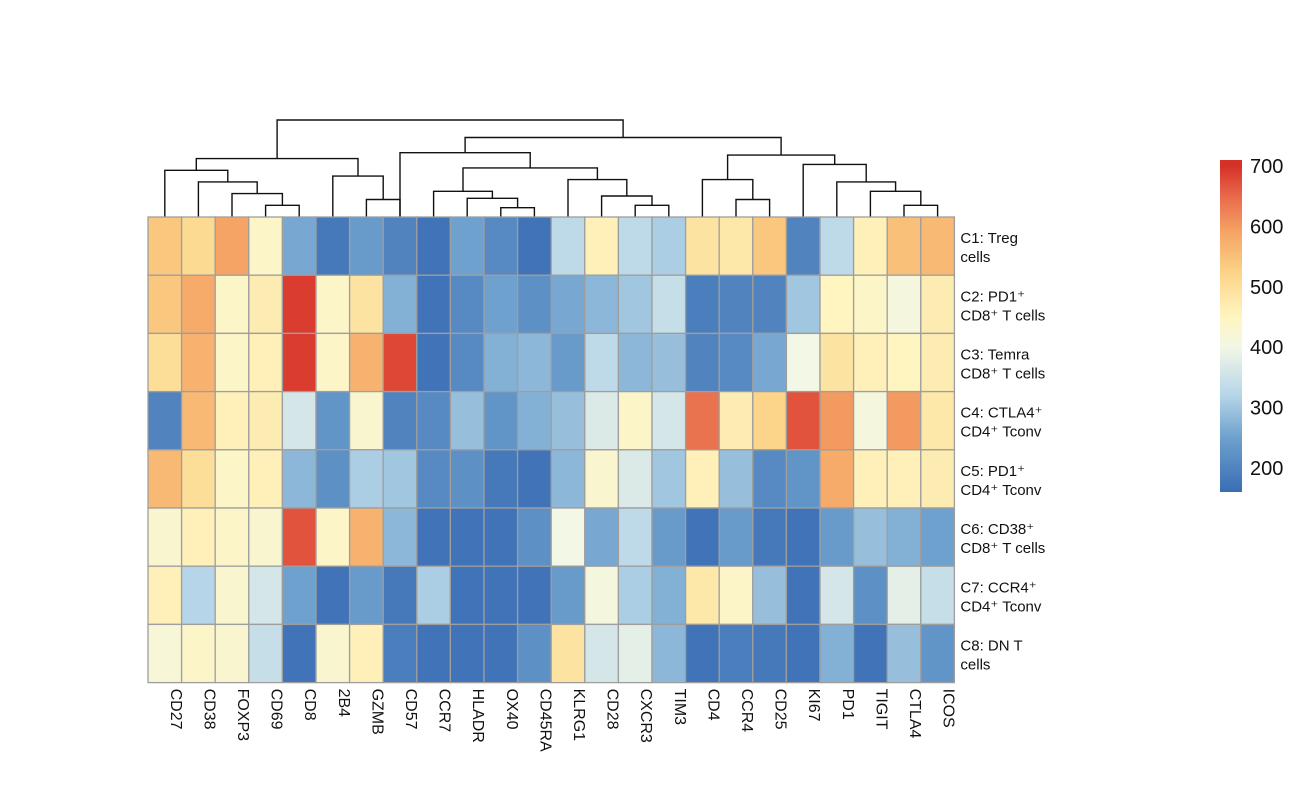 This screenshot has height=794, width=1316. What do you see at coordinates (410, 709) in the screenshot?
I see `column-label: CD57` at bounding box center [410, 709].